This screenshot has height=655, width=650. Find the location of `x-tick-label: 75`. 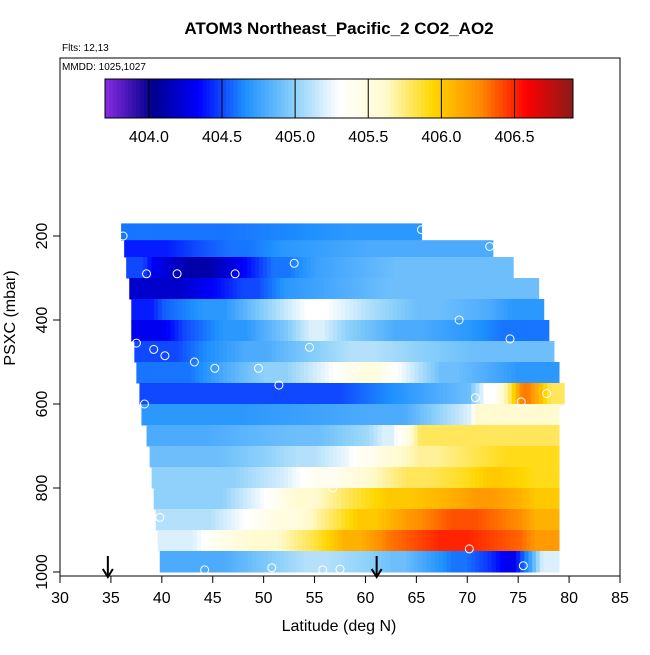

x-tick-label: 75 is located at coordinates (518, 598).